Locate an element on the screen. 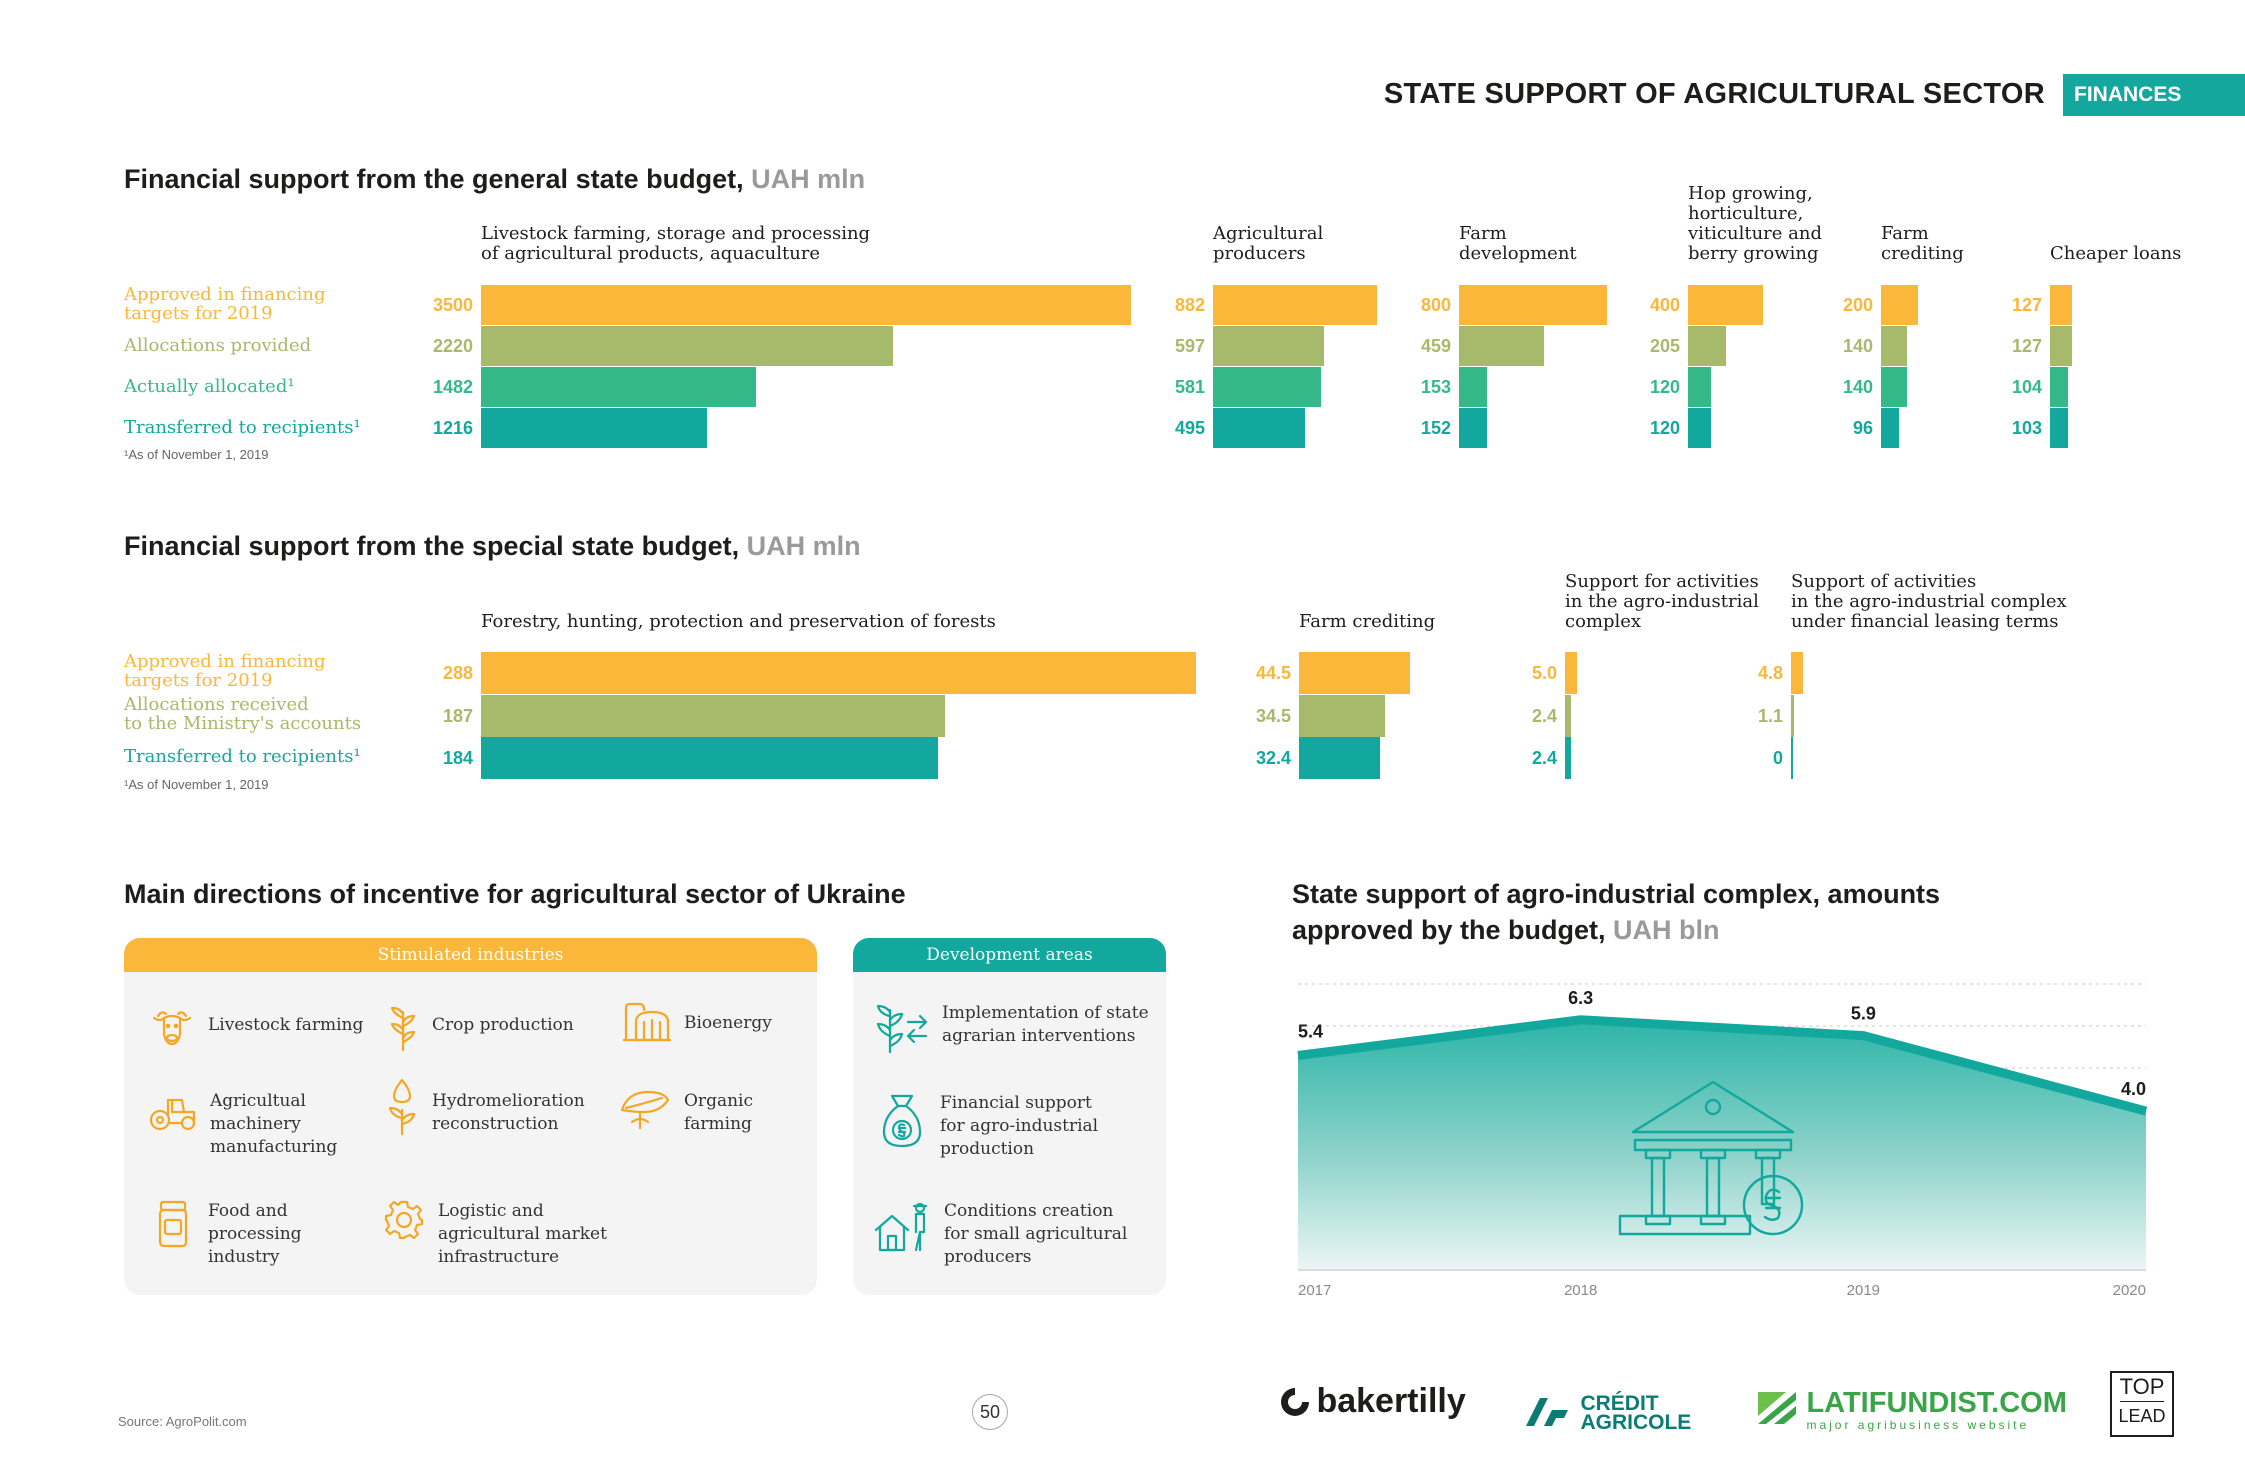  credit-agricole-text: CRÉDIT AGRICOLE is located at coordinates (1636, 1413).